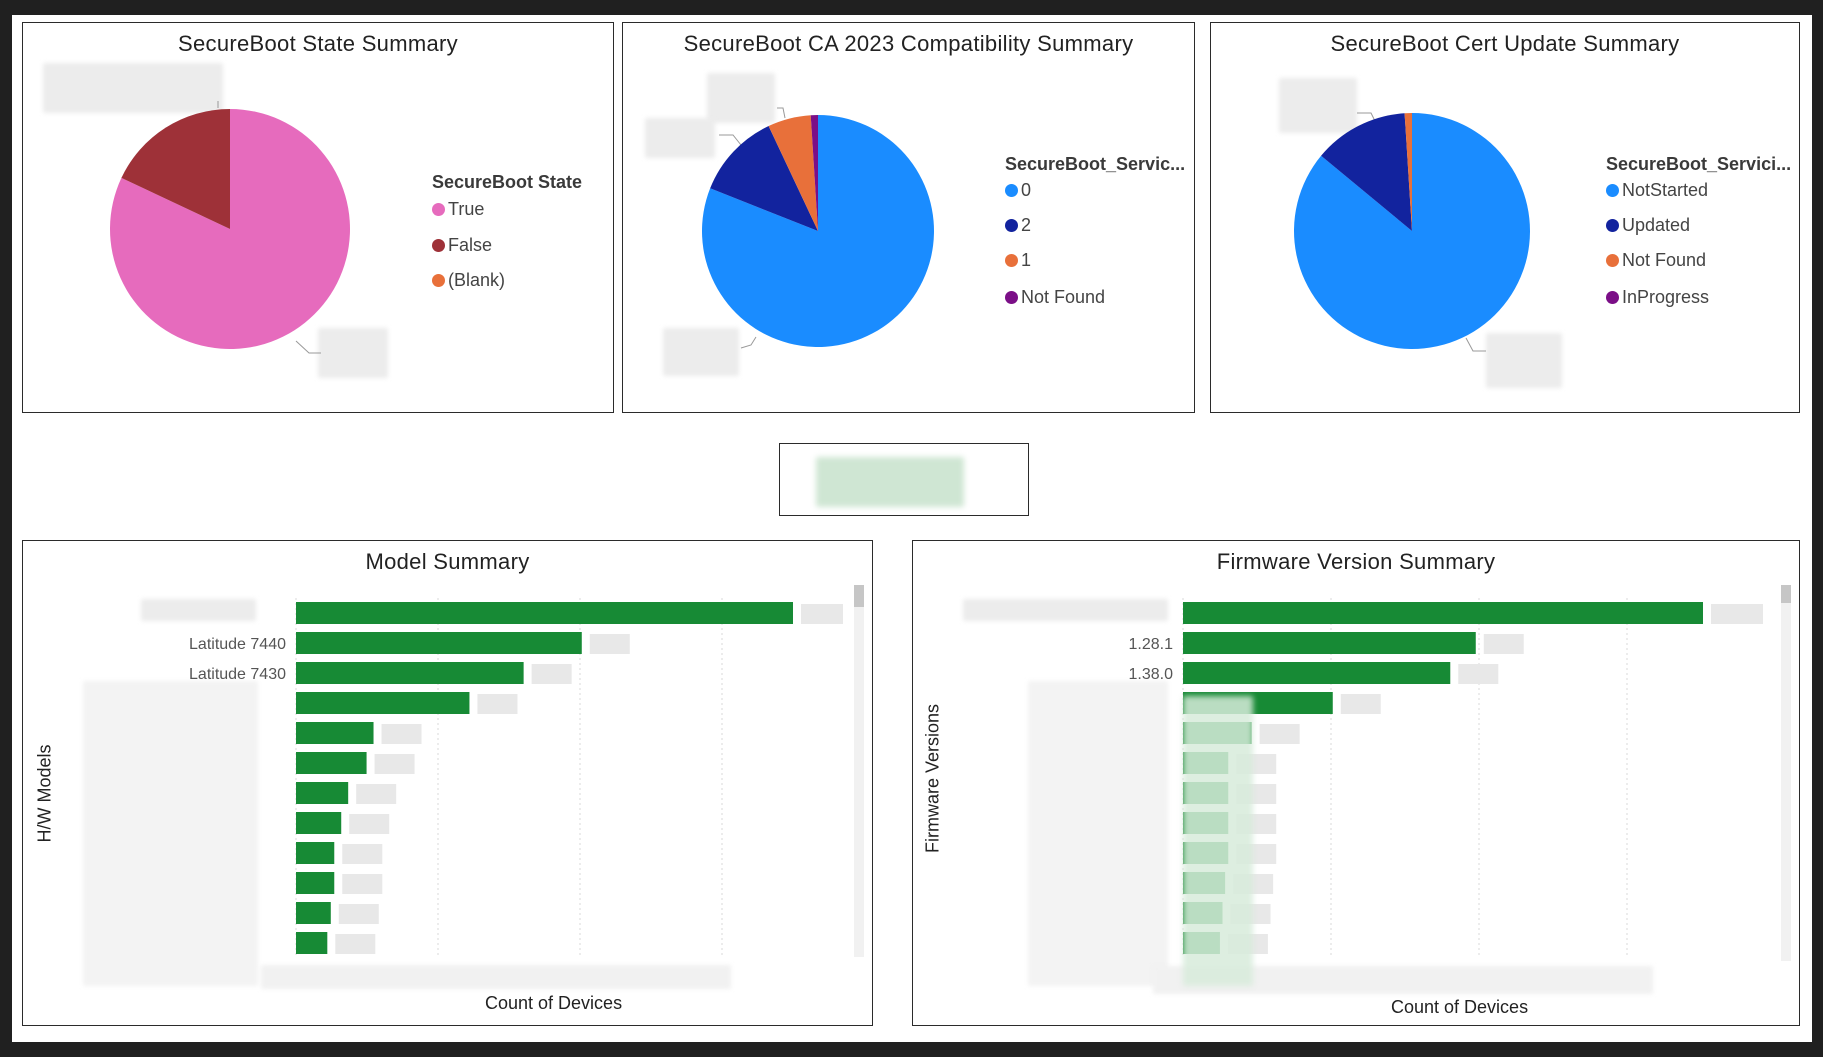  What do you see at coordinates (1656, 225) in the screenshot?
I see `legend-label: Updated` at bounding box center [1656, 225].